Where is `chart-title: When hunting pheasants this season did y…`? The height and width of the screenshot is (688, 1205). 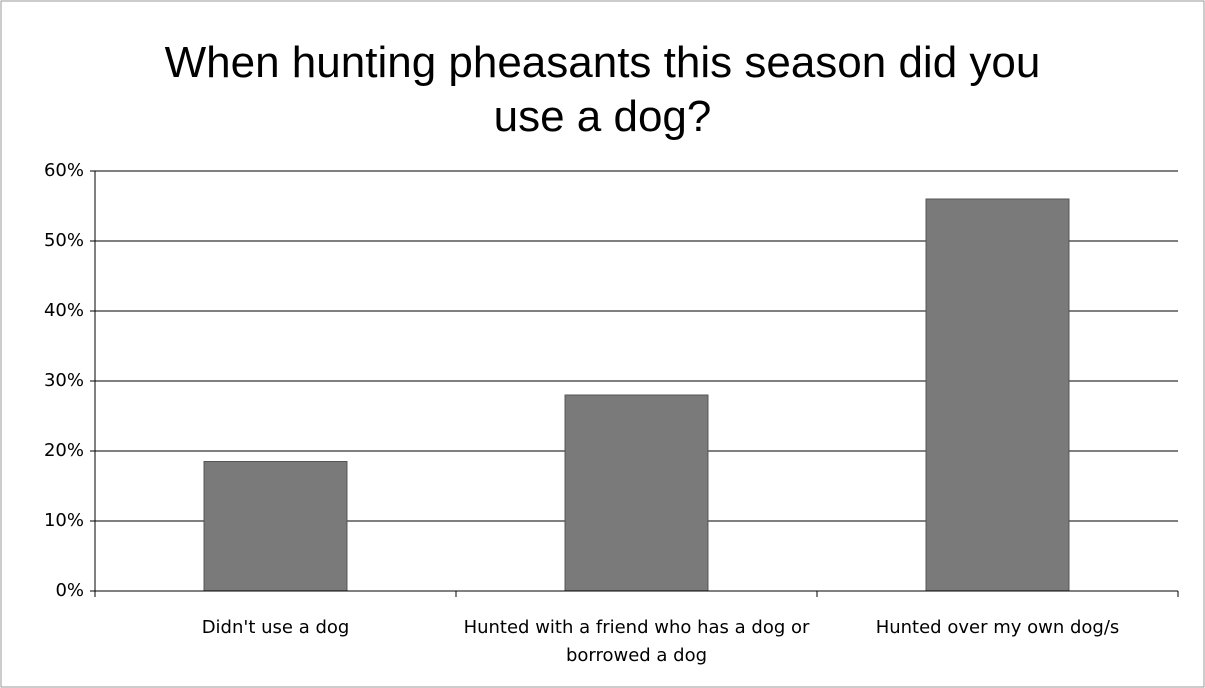 chart-title: When hunting pheasants this season did y… is located at coordinates (602, 89).